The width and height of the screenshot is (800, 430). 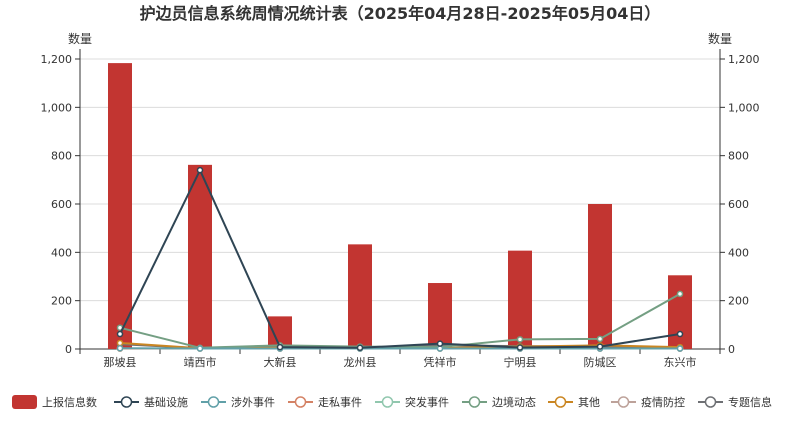 What do you see at coordinates (738, 204) in the screenshot?
I see `right-tick-label: 600` at bounding box center [738, 204].